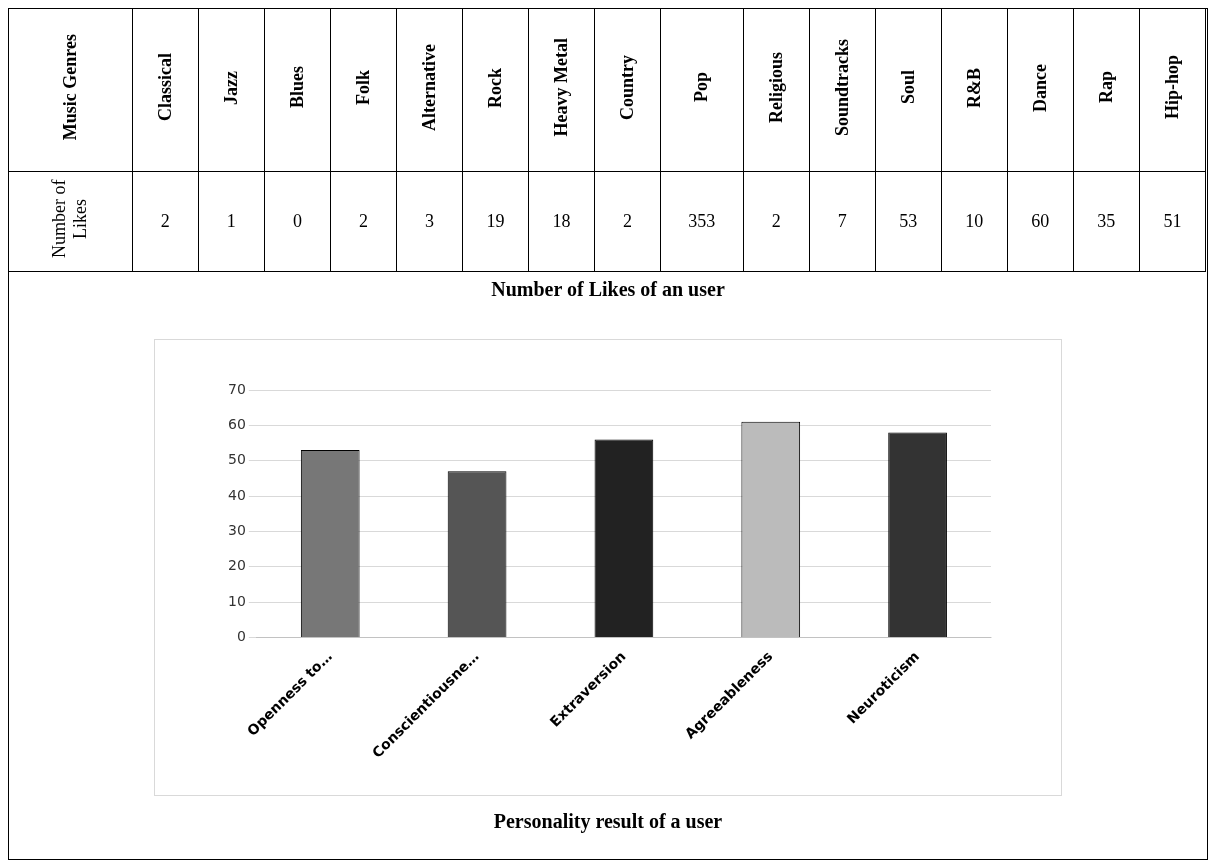  Describe the element at coordinates (608, 289) in the screenshot. I see `text: Number of Likes of an user` at that location.